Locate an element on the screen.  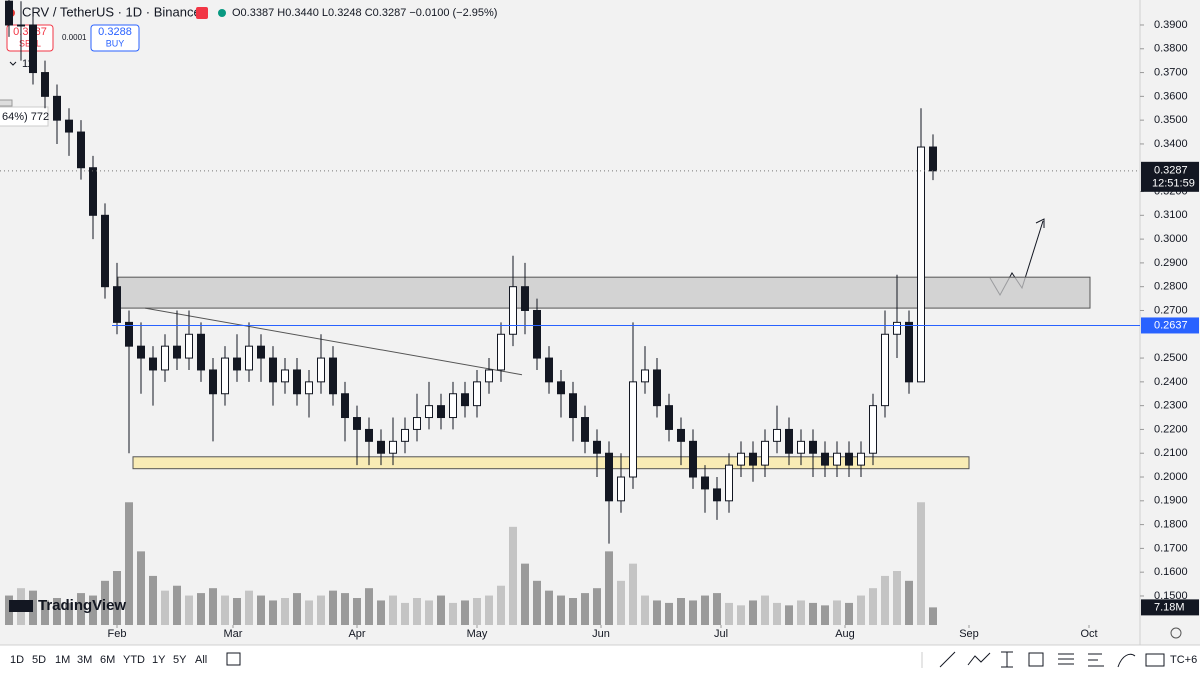
chevron is located at coordinates (13, 63).